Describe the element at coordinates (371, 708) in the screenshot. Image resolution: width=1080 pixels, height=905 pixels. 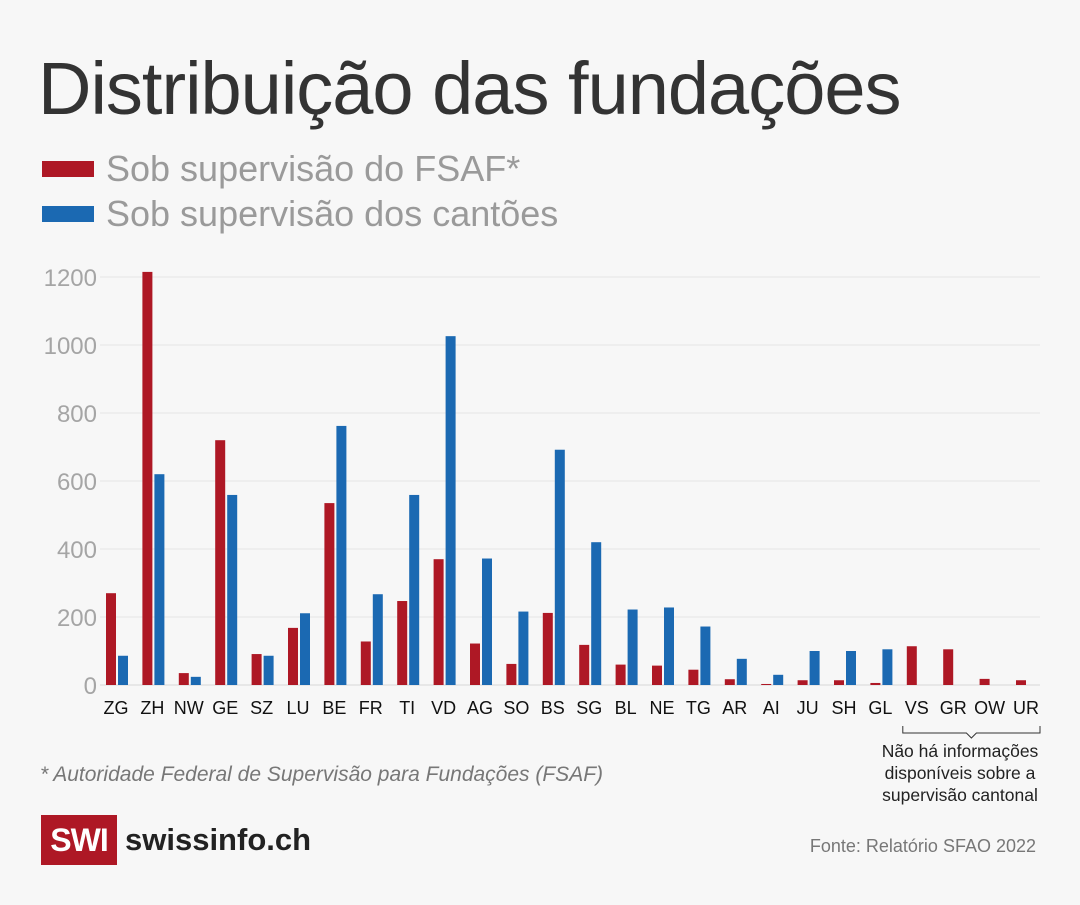
I see `x-tick-label: FR` at that location.